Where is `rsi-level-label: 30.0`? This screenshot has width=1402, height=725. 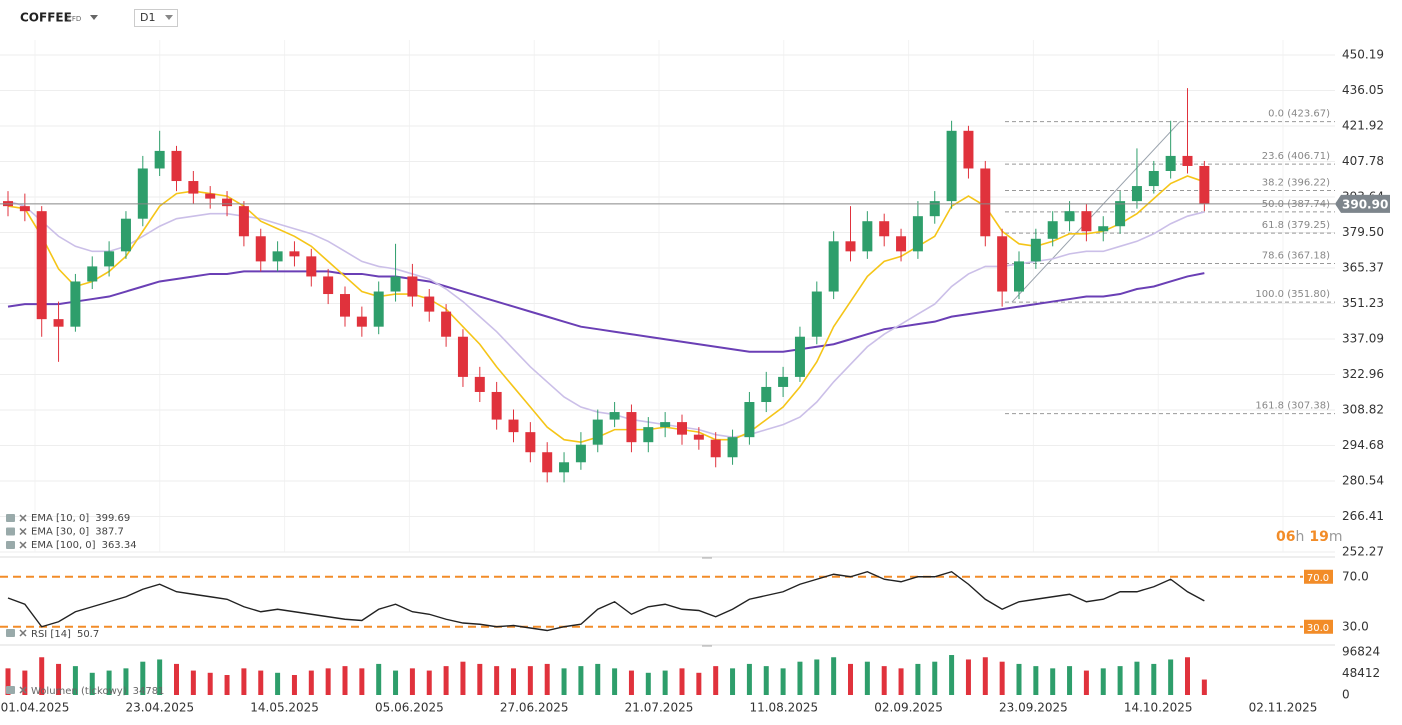
rsi-level-label: 30.0 is located at coordinates (1318, 628).